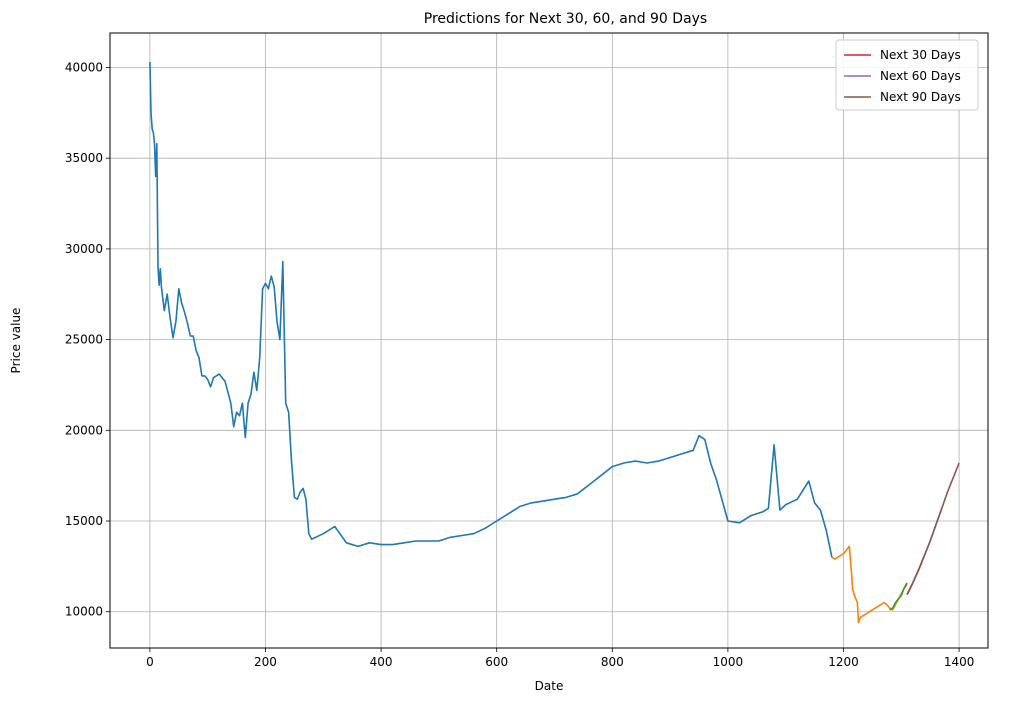 The image size is (1023, 701). I want to click on x-tick-label: 200, so click(265, 662).